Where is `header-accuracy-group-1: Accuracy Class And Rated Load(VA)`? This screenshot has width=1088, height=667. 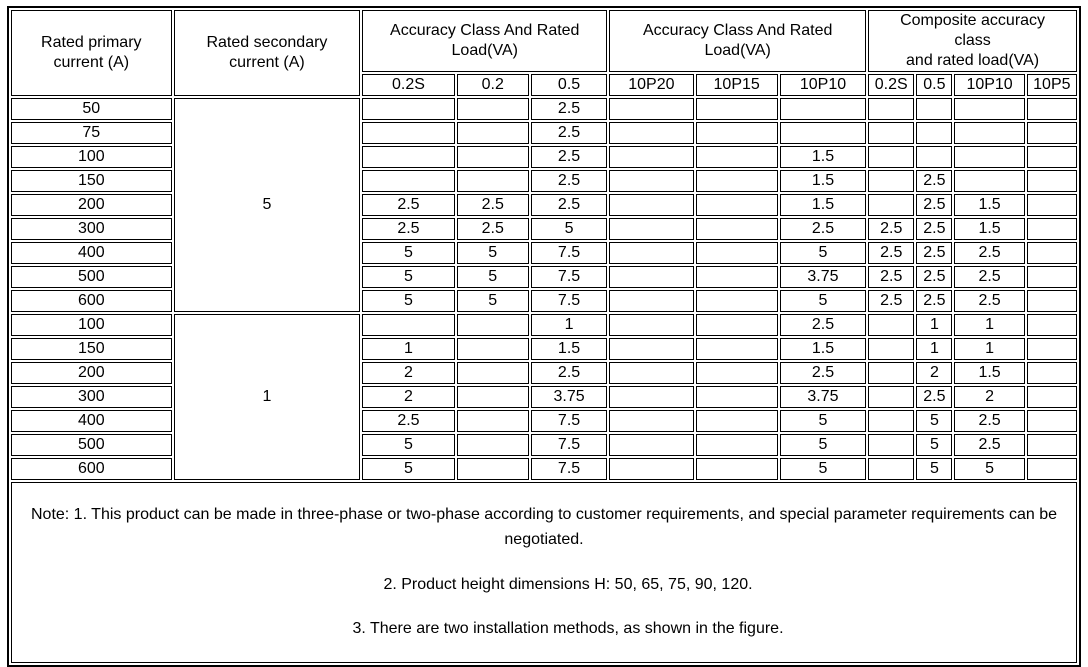
header-accuracy-group-1: Accuracy Class And Rated Load(VA) is located at coordinates (485, 41).